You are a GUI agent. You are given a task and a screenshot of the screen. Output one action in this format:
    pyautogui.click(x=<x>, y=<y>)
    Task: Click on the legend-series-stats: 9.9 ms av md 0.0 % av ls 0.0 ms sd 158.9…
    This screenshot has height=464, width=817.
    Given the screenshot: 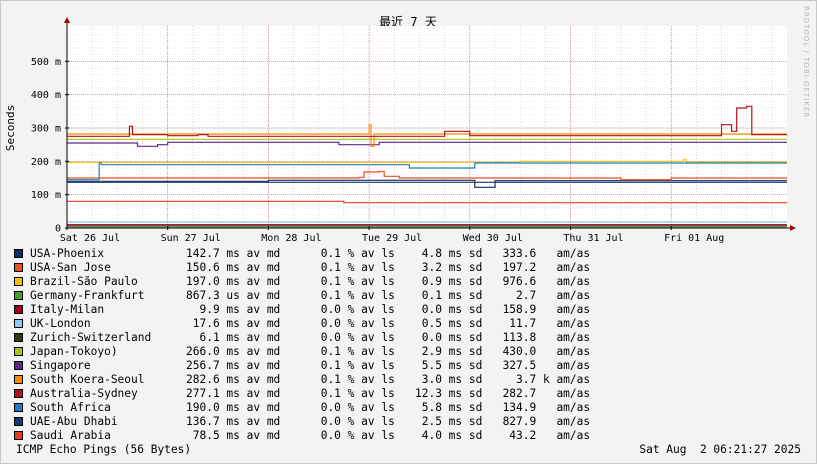 What is the action you would take?
    pyautogui.click(x=388, y=309)
    